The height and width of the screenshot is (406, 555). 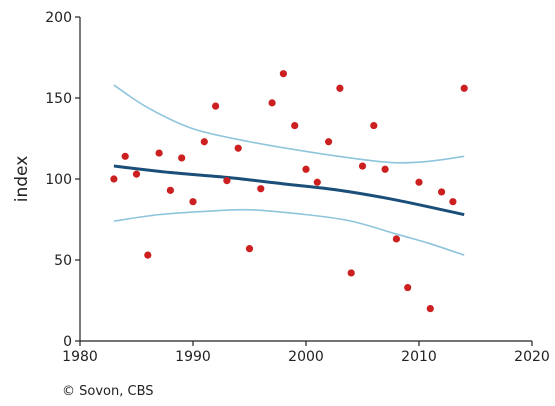 What do you see at coordinates (430, 309) in the screenshot?
I see `data-point-2011` at bounding box center [430, 309].